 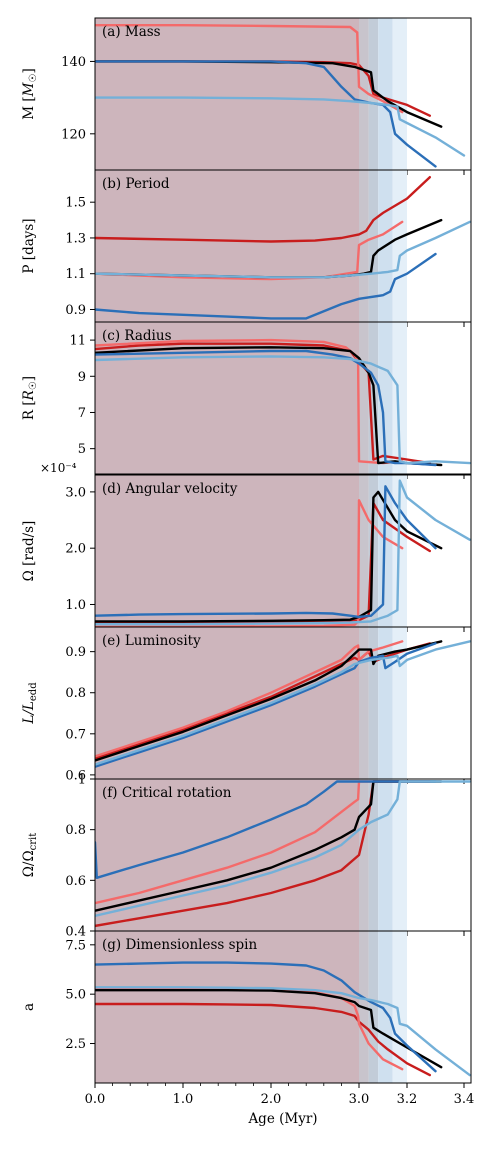 What do you see at coordinates (29, 551) in the screenshot?
I see `y-axis-label: Ω [rad/s]` at bounding box center [29, 551].